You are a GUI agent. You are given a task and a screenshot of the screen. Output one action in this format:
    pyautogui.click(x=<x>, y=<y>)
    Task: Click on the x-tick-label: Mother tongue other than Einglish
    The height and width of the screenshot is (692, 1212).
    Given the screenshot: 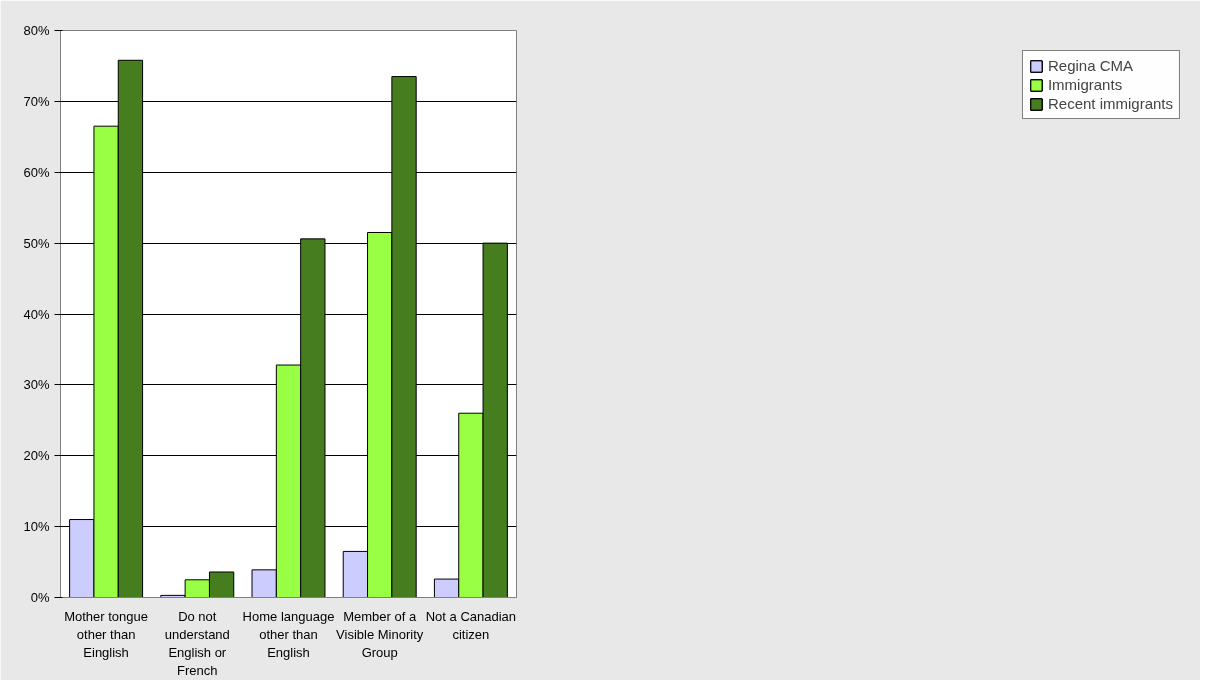 What is the action you would take?
    pyautogui.click(x=106, y=634)
    